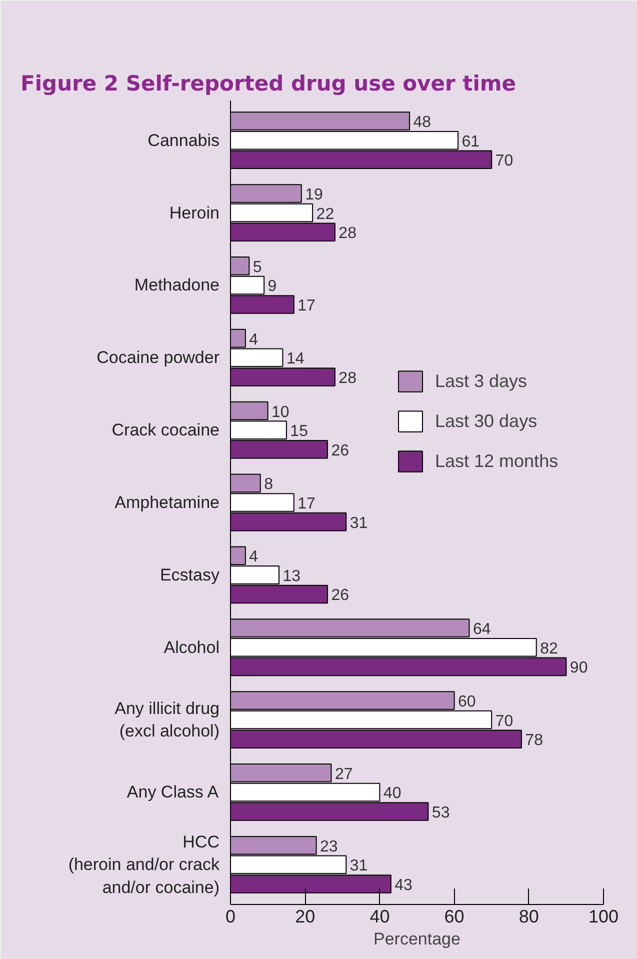 The width and height of the screenshot is (637, 959). I want to click on data-label: 78, so click(534, 741).